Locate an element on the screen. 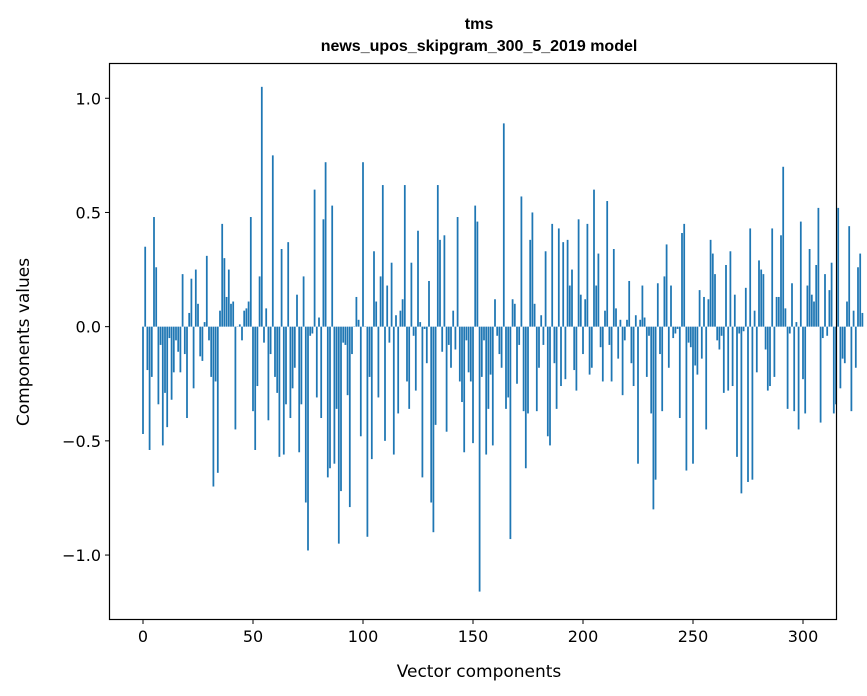 The image size is (867, 696). x-tick-label: 250 is located at coordinates (693, 636).